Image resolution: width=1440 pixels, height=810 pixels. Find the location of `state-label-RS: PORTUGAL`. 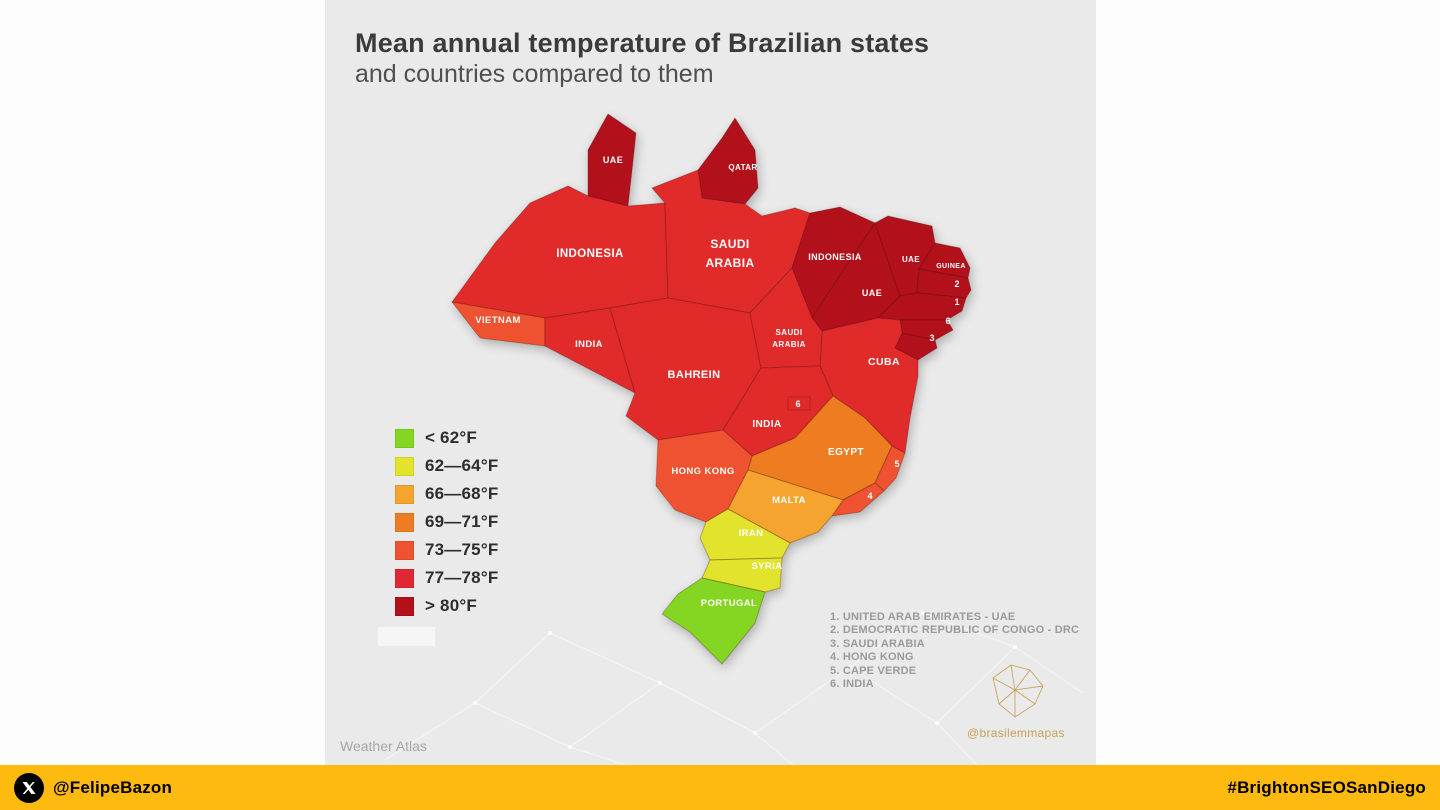

state-label-RS: PORTUGAL is located at coordinates (729, 603).